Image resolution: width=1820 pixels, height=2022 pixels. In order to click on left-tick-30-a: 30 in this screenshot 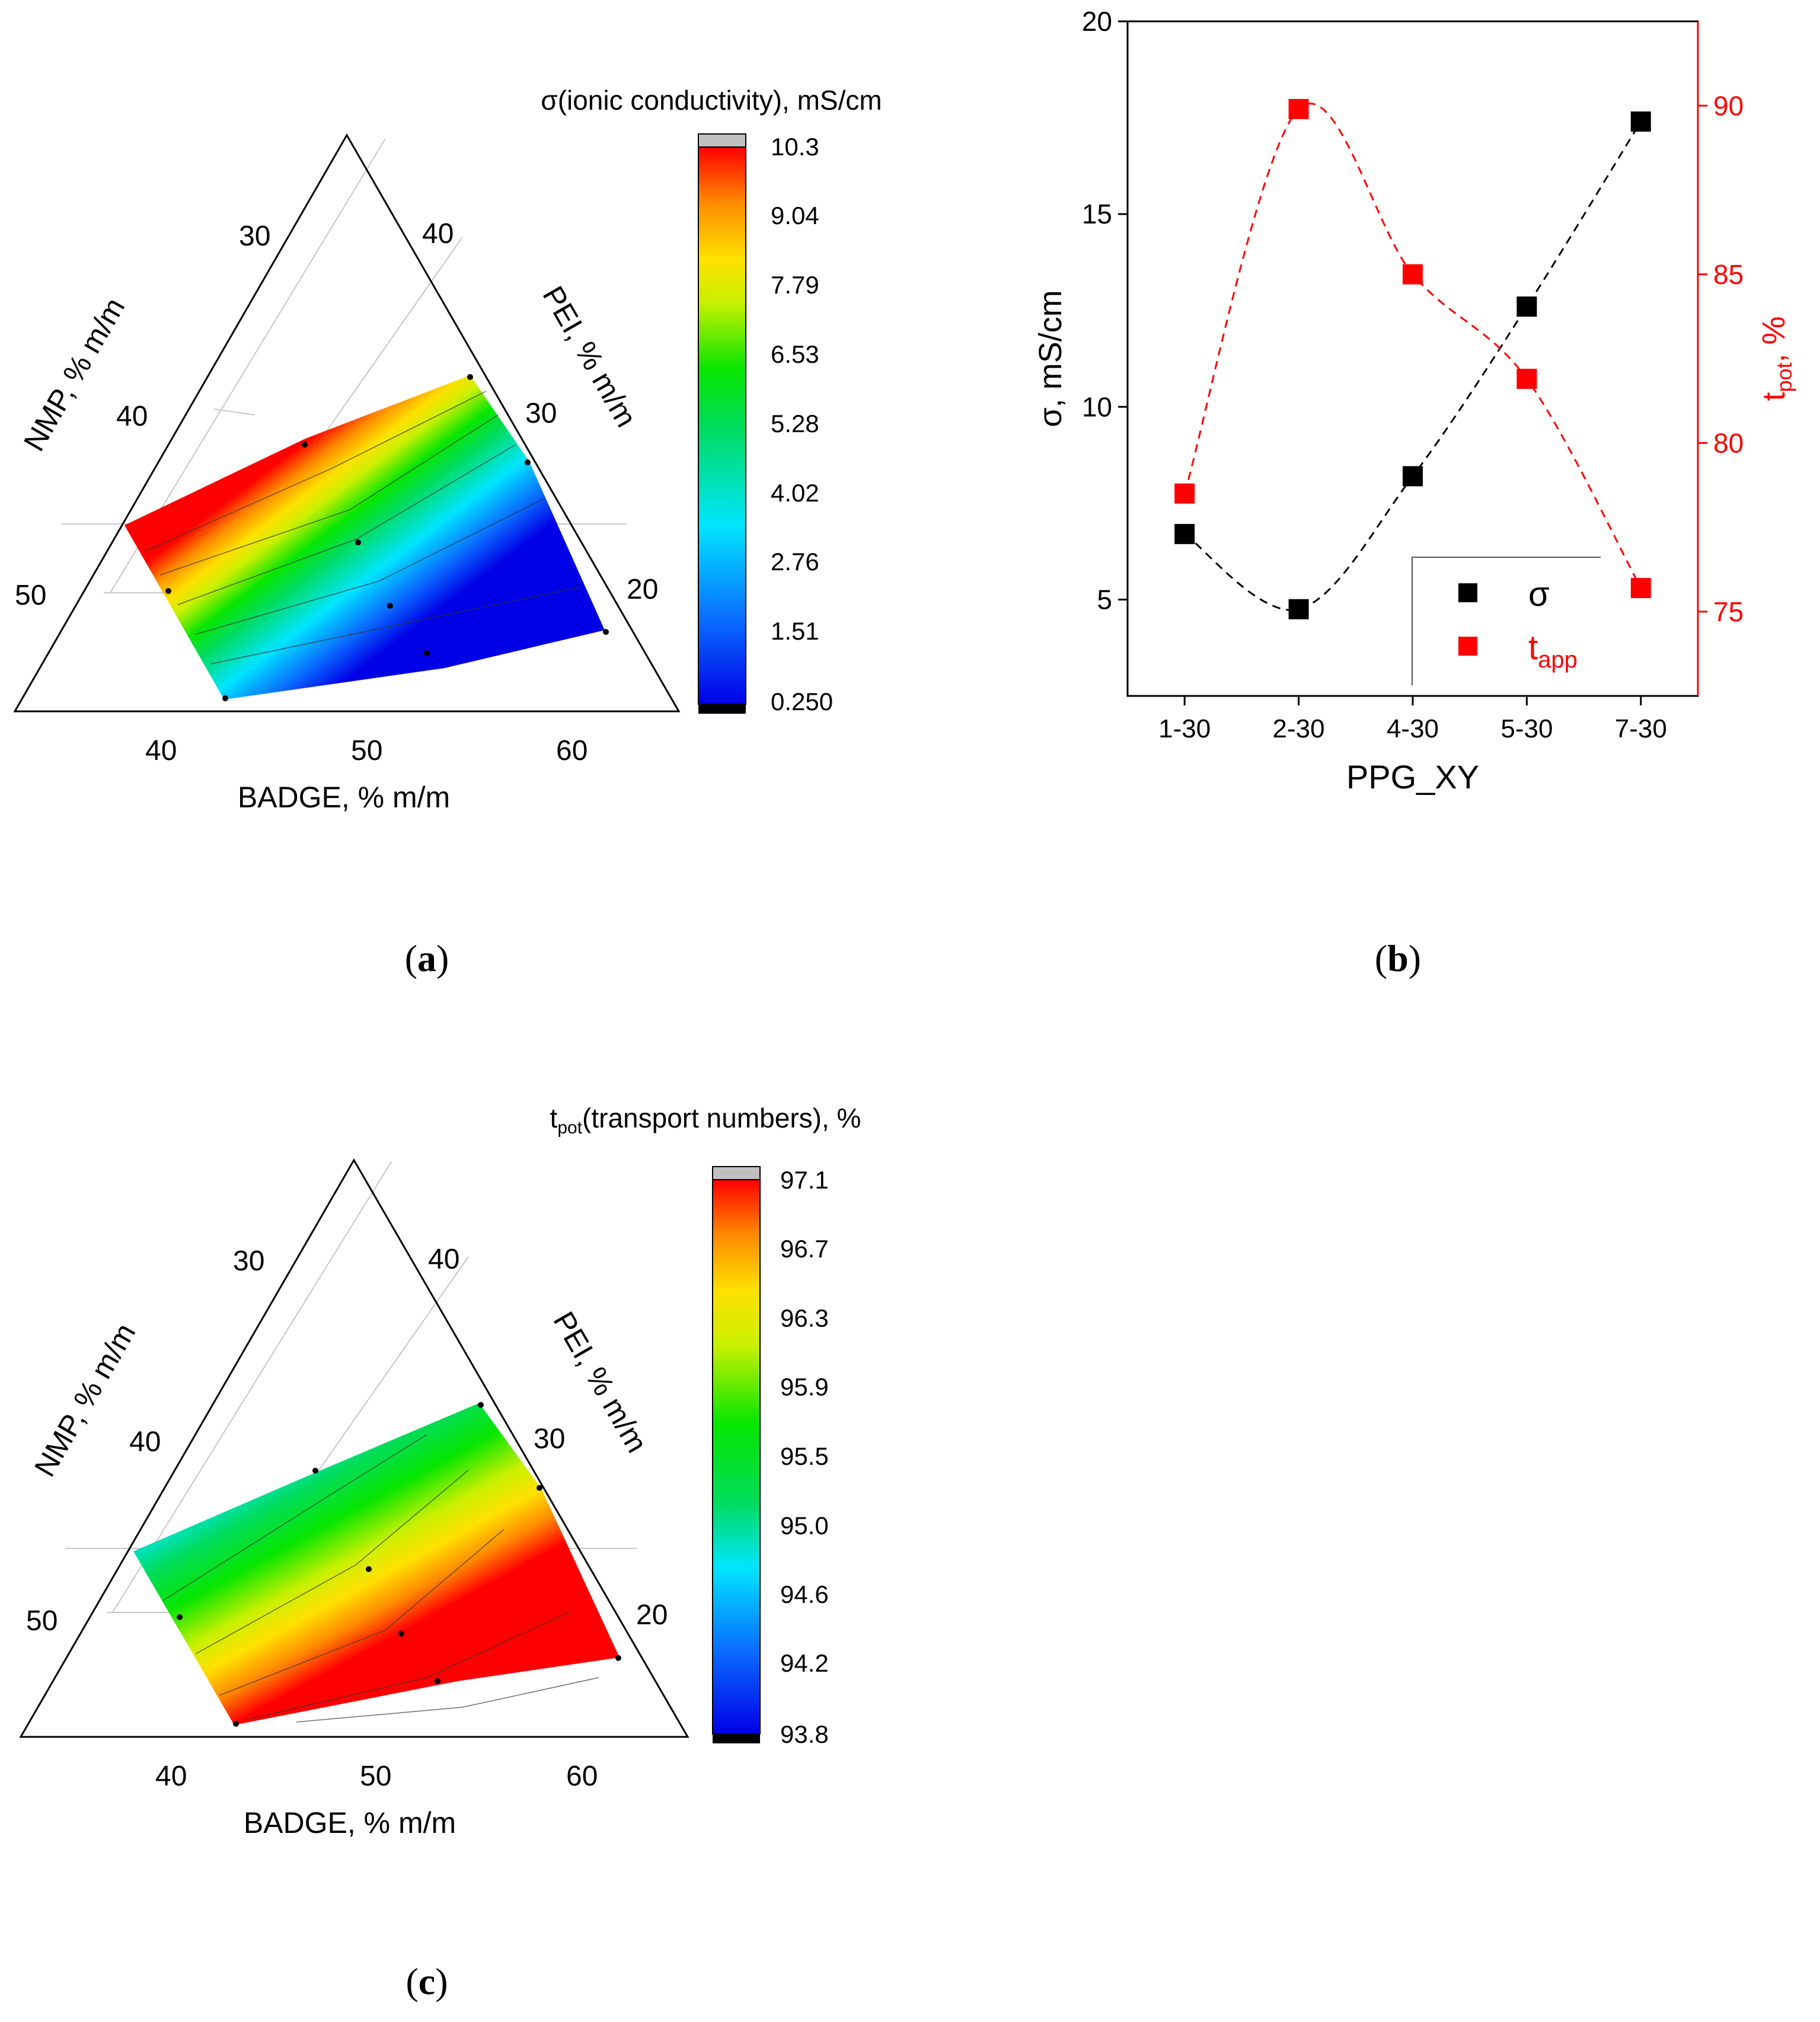, I will do `click(254, 236)`.